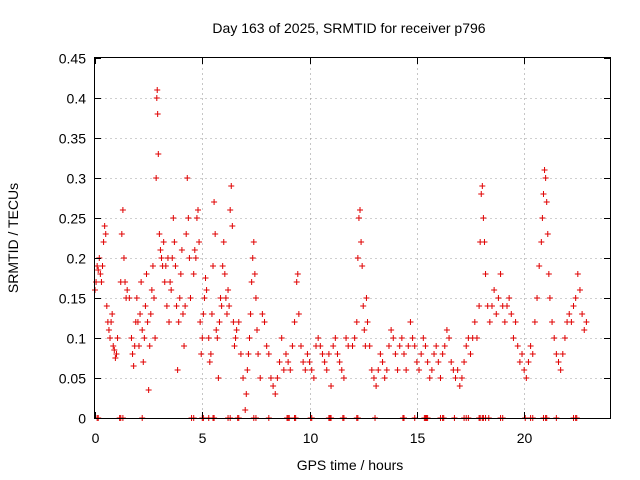 This screenshot has width=640, height=480. Describe the element at coordinates (350, 465) in the screenshot. I see `x-axis-label: GPS time / hours` at that location.